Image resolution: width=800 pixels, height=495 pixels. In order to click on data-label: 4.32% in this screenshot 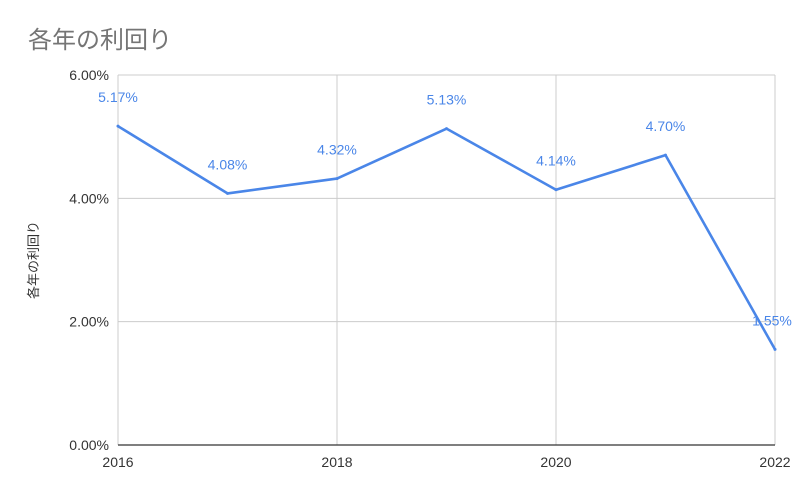, I will do `click(337, 150)`.